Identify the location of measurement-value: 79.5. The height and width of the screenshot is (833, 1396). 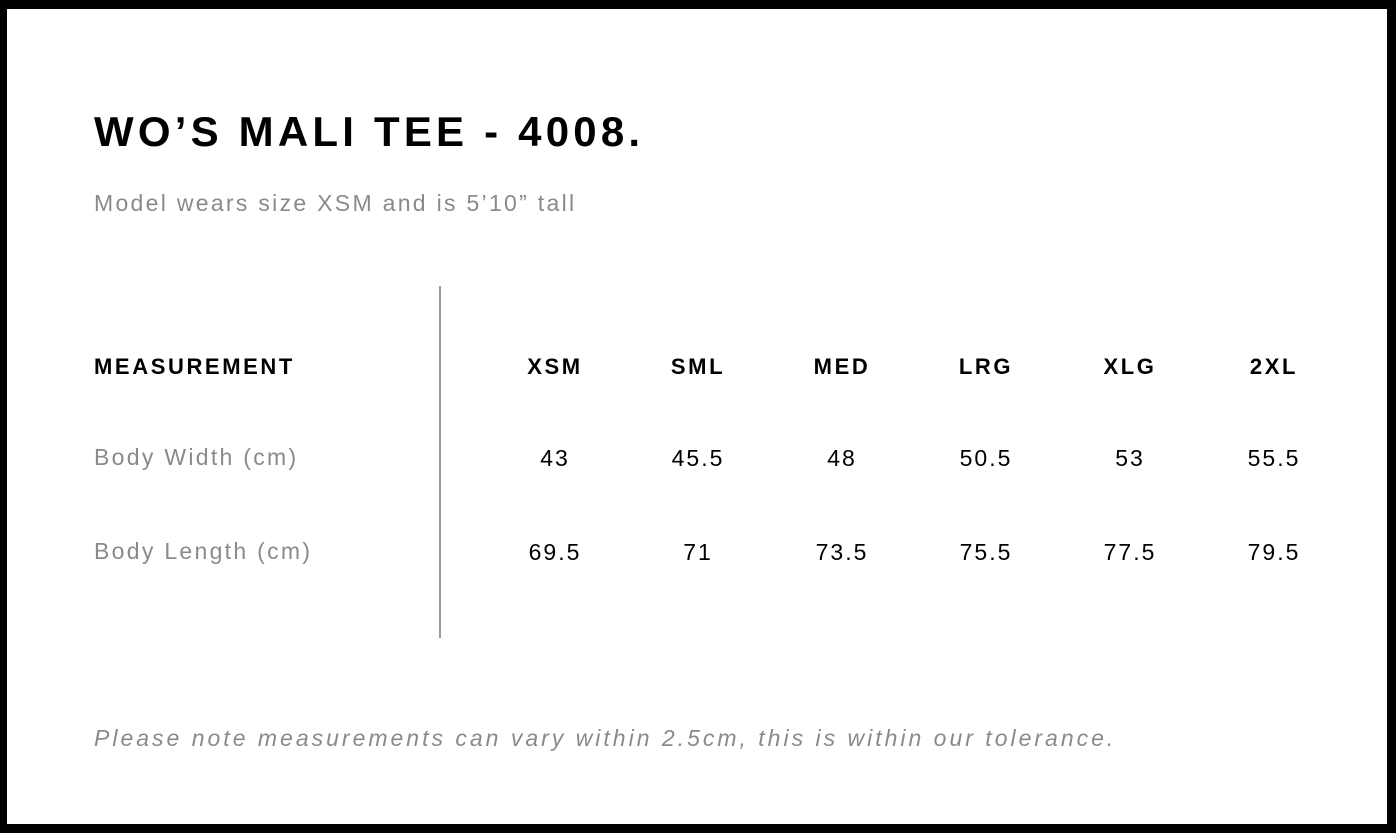
(1274, 552).